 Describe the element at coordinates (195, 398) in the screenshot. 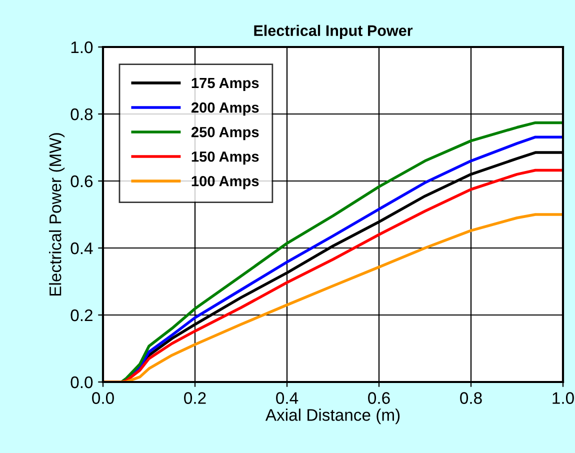

I see `x-tick-label: 0.2` at that location.